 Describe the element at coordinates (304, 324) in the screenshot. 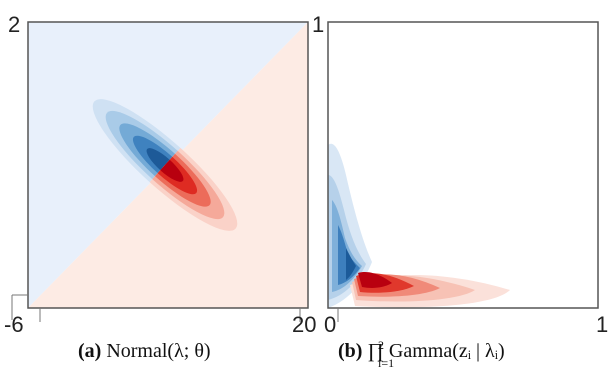

I see `panel-a-x-right-label: 20` at that location.